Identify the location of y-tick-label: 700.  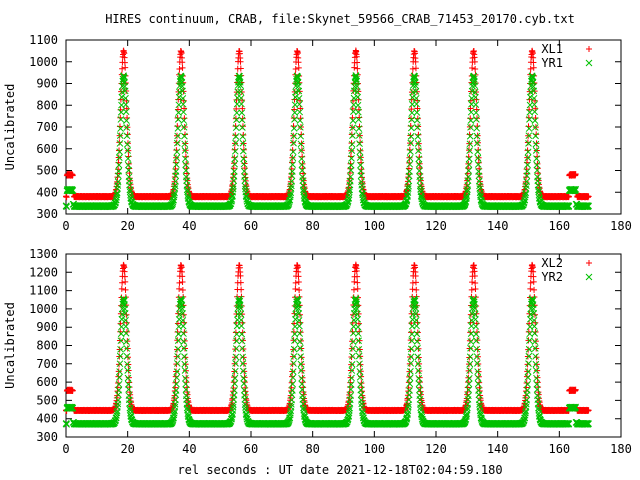
(47, 127).